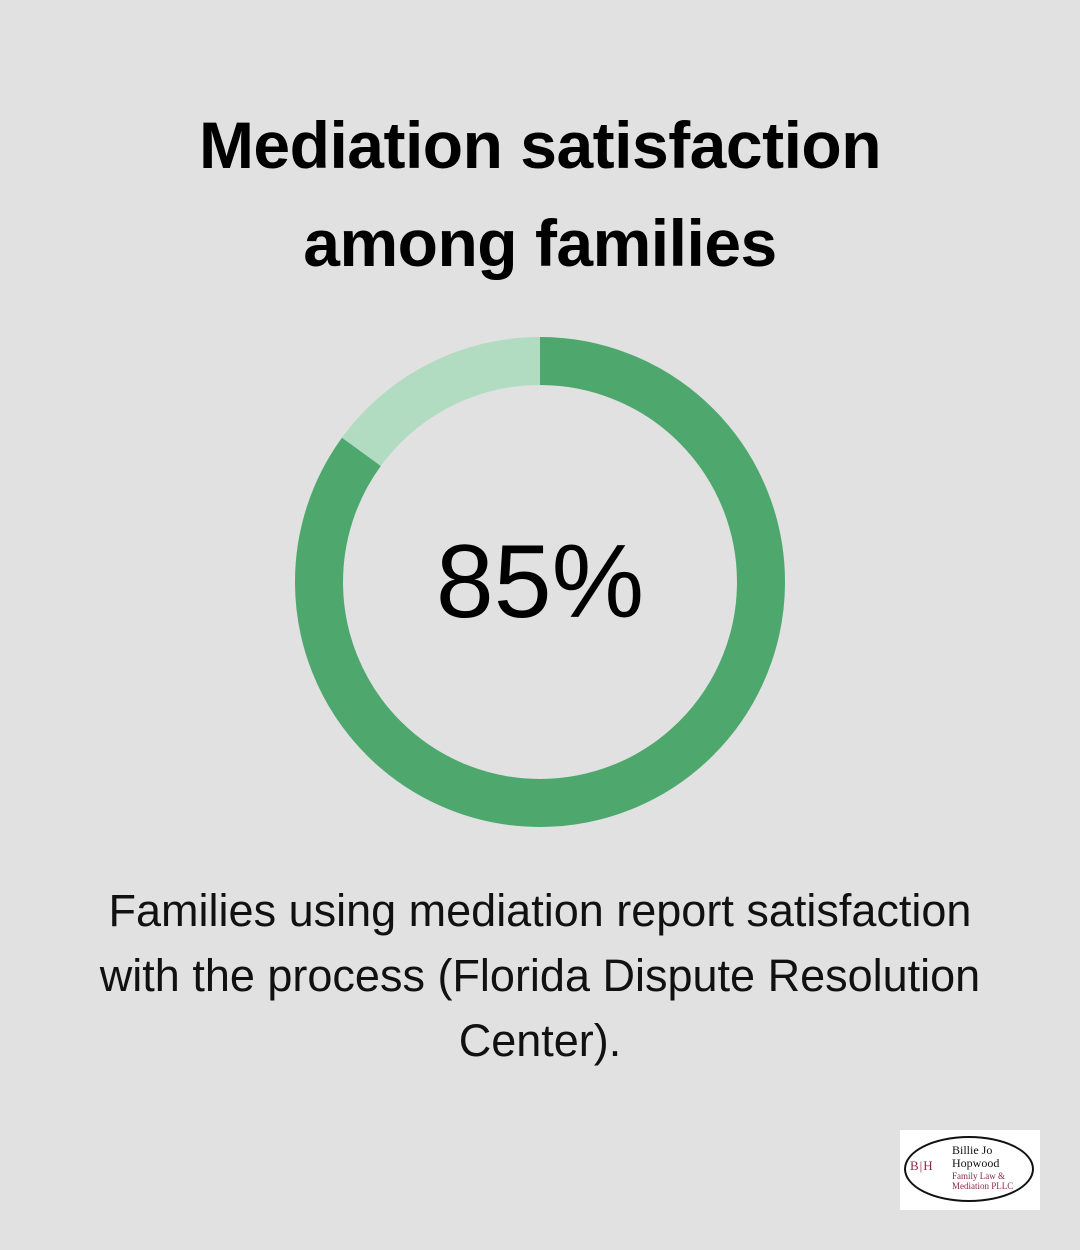 The width and height of the screenshot is (1080, 1250). Describe the element at coordinates (540, 1040) in the screenshot. I see `caption-line-3: Center).` at that location.